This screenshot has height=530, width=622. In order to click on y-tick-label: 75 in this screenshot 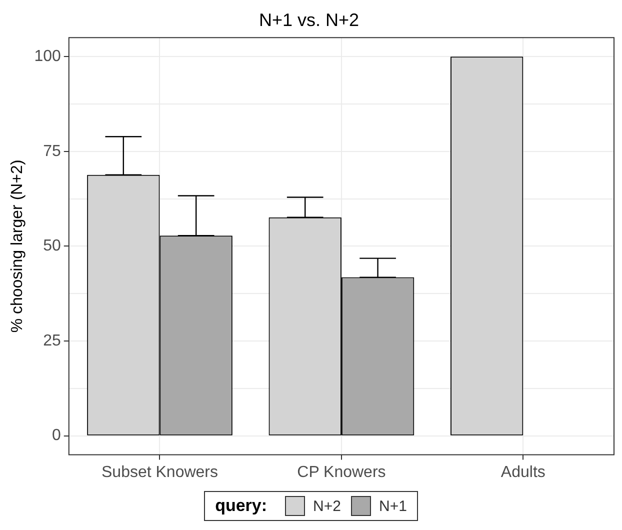, I will do `click(52, 151)`.